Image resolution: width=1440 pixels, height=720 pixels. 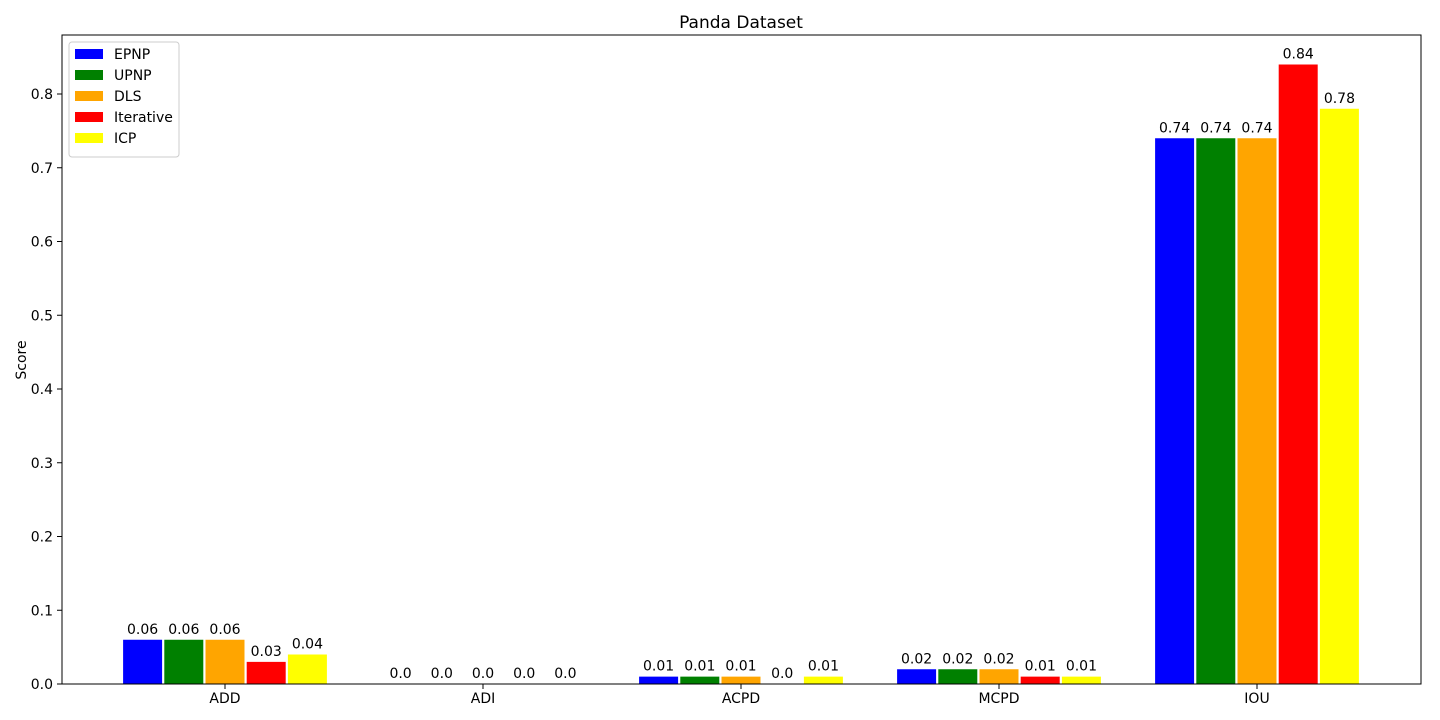 What do you see at coordinates (224, 699) in the screenshot?
I see `x-tick-label-add: ADD` at bounding box center [224, 699].